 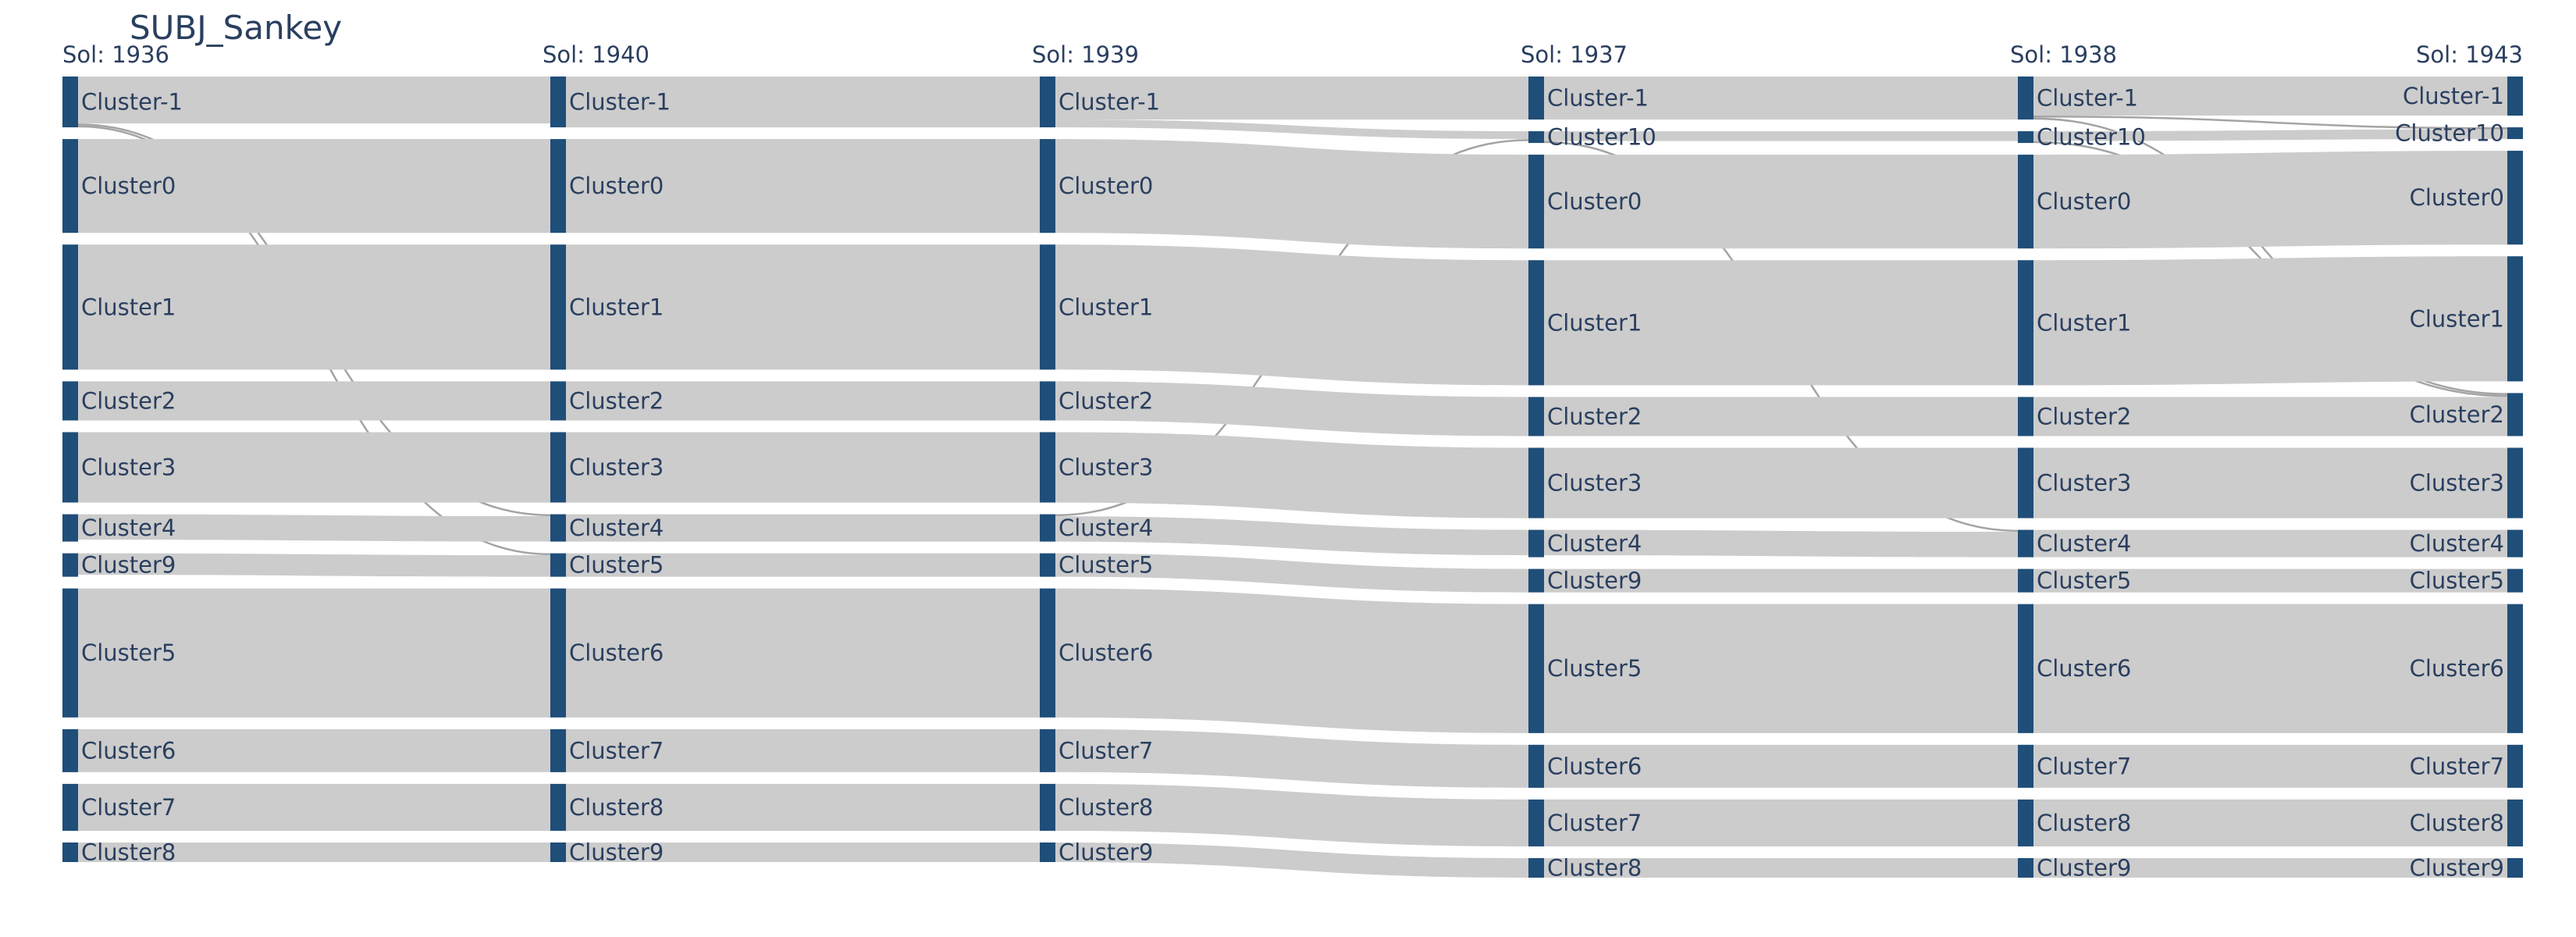 I want to click on node-label: Cluster8, so click(x=1106, y=807).